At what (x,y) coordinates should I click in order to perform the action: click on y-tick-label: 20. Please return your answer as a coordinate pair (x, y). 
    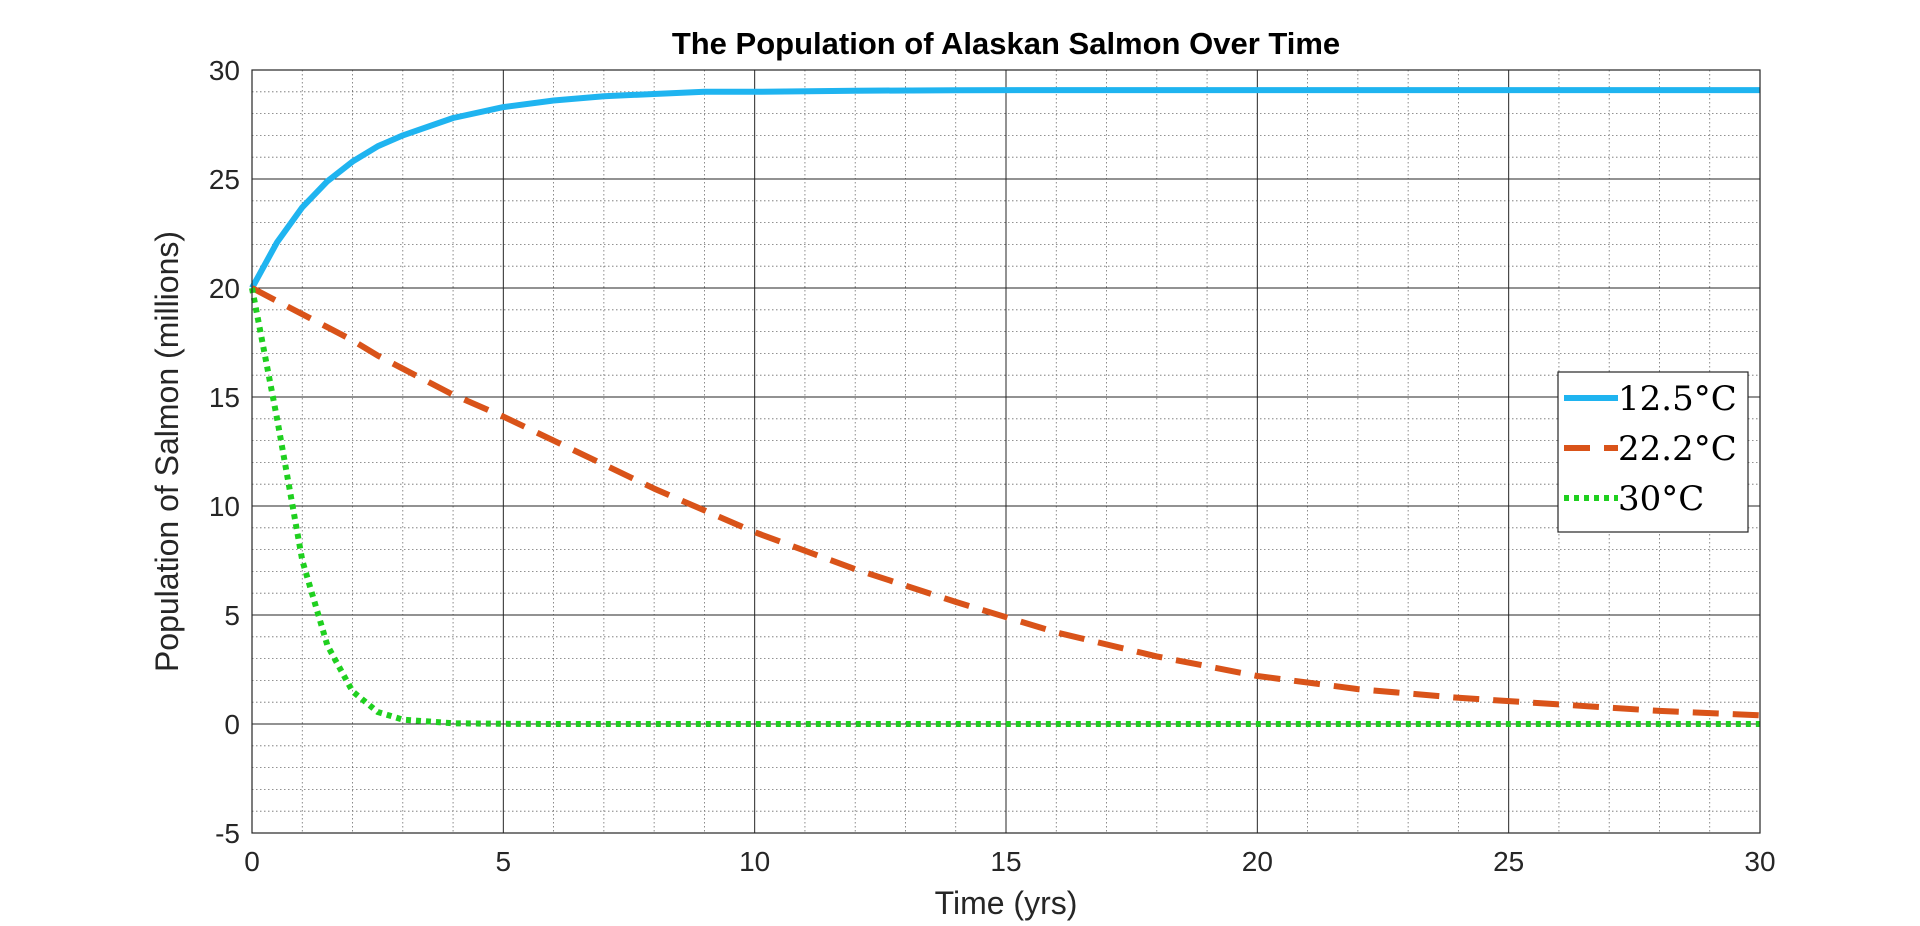
    Looking at the image, I should click on (224, 288).